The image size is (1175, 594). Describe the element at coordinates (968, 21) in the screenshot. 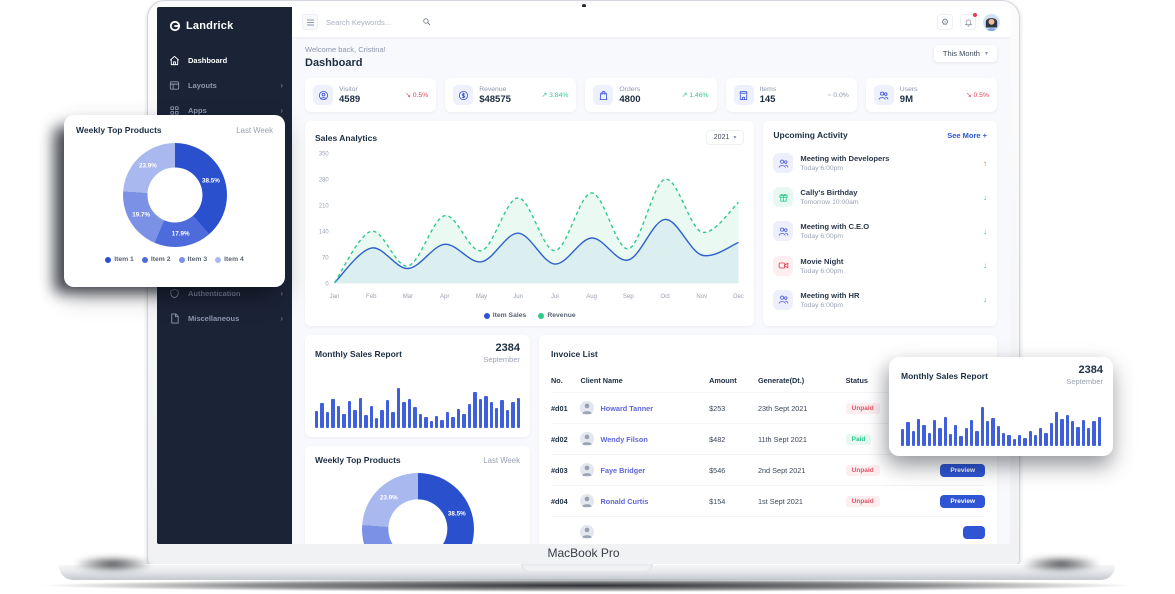

I see `notifications-button` at that location.